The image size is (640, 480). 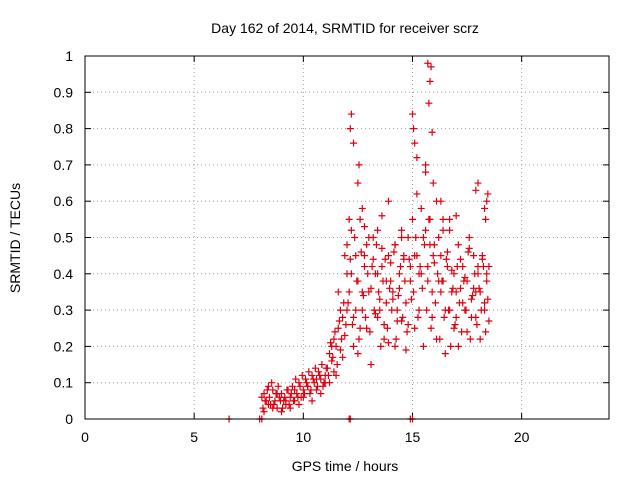 What do you see at coordinates (64, 129) in the screenshot?
I see `y-tick-label: 0.8` at bounding box center [64, 129].